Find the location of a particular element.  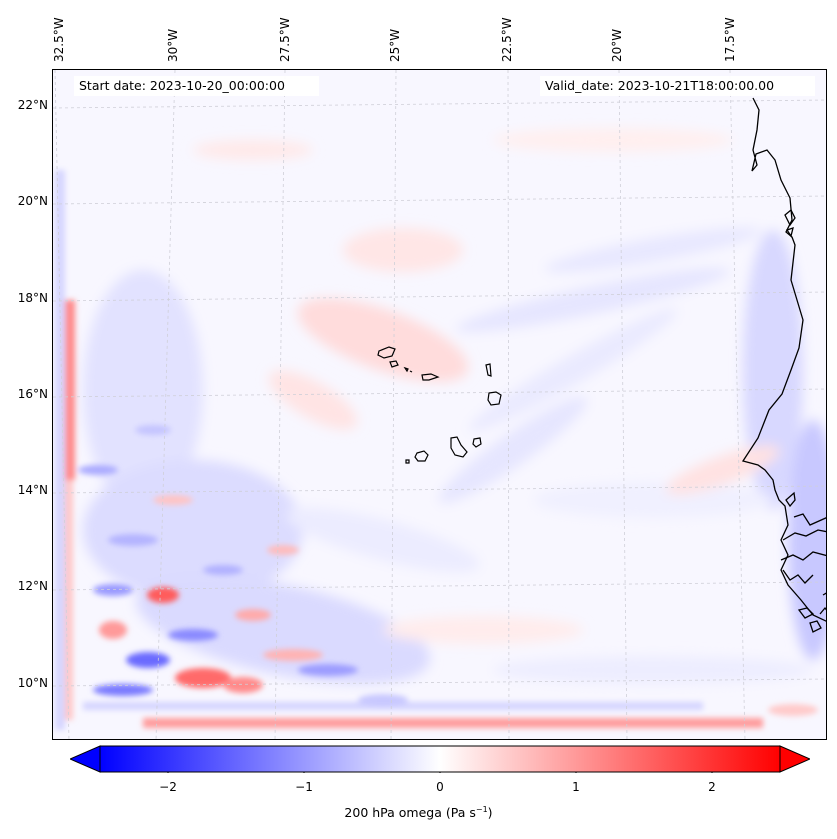

colorbar is located at coordinates (440, 760).